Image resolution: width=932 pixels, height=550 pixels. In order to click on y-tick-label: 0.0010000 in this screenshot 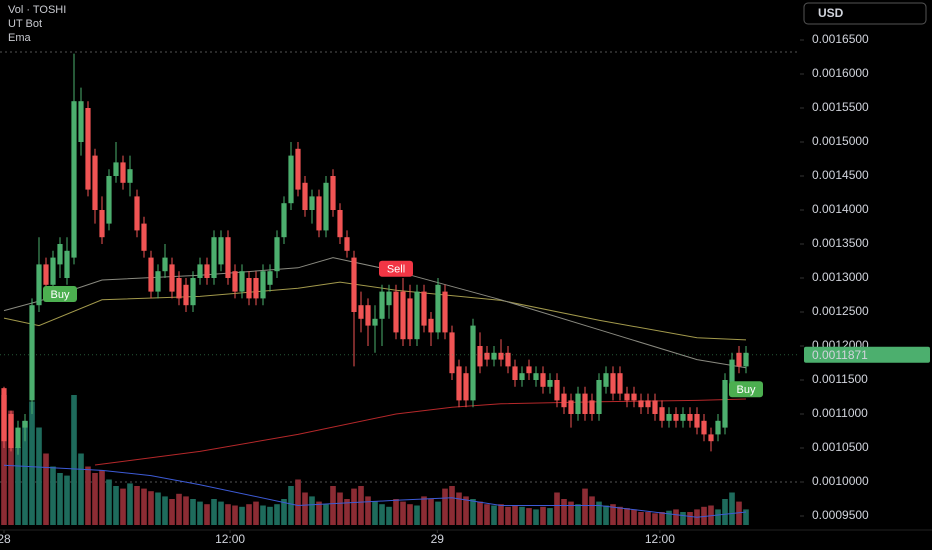, I will do `click(840, 481)`.